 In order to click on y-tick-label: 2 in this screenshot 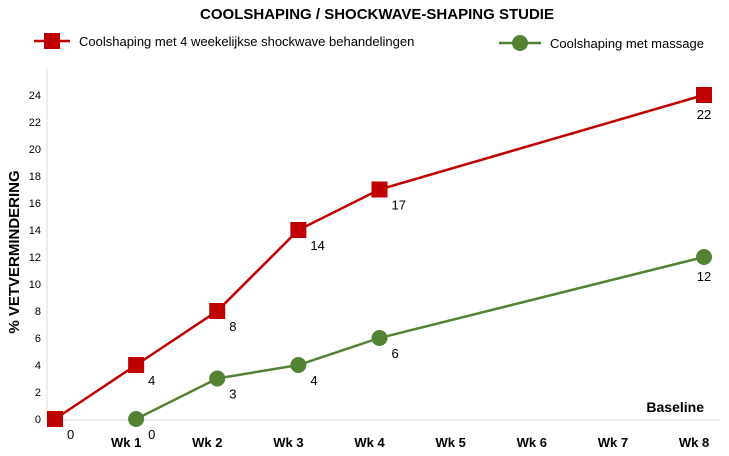, I will do `click(38, 393)`.